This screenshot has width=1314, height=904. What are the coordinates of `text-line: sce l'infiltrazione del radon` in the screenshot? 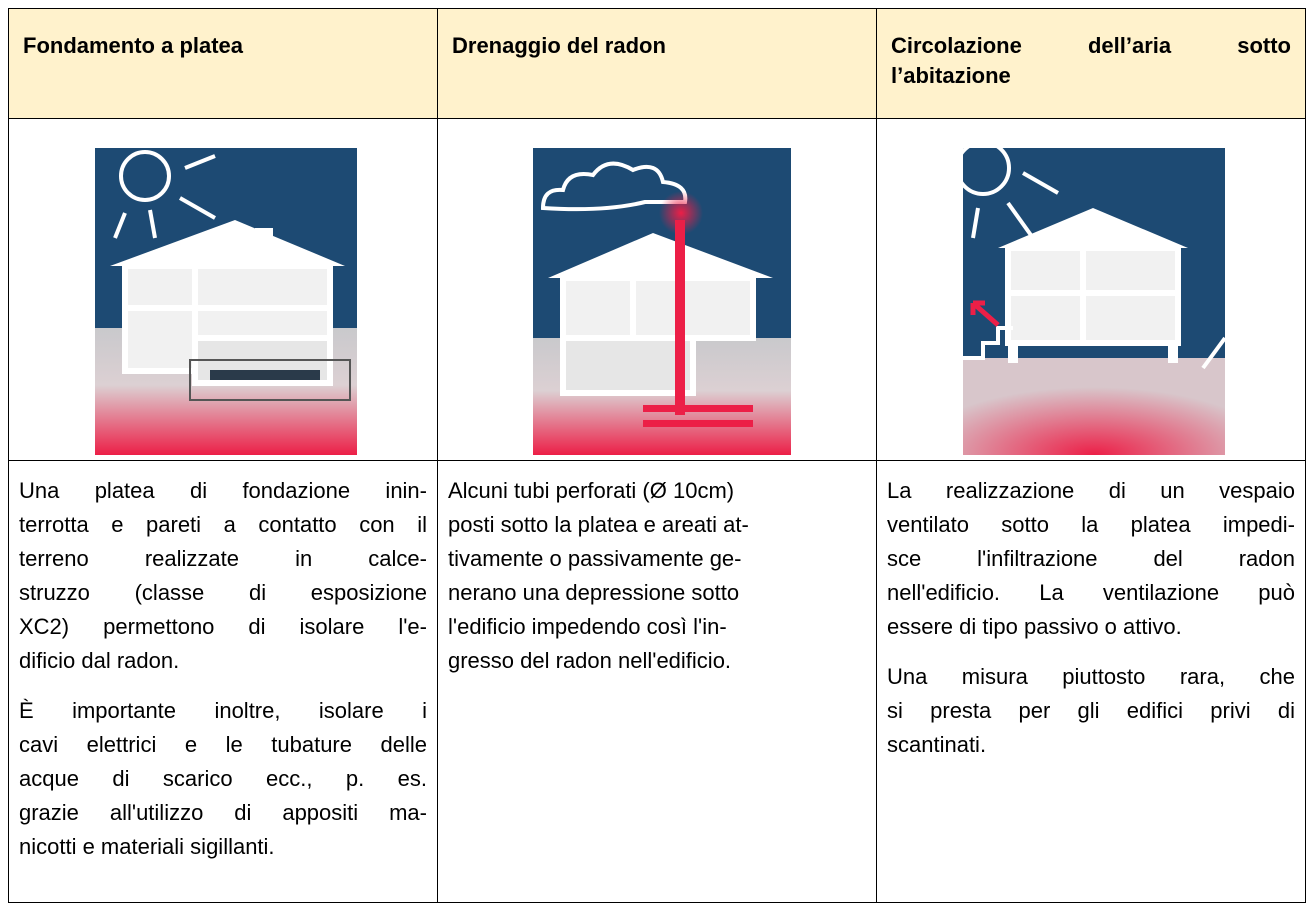 It's located at (1091, 558).